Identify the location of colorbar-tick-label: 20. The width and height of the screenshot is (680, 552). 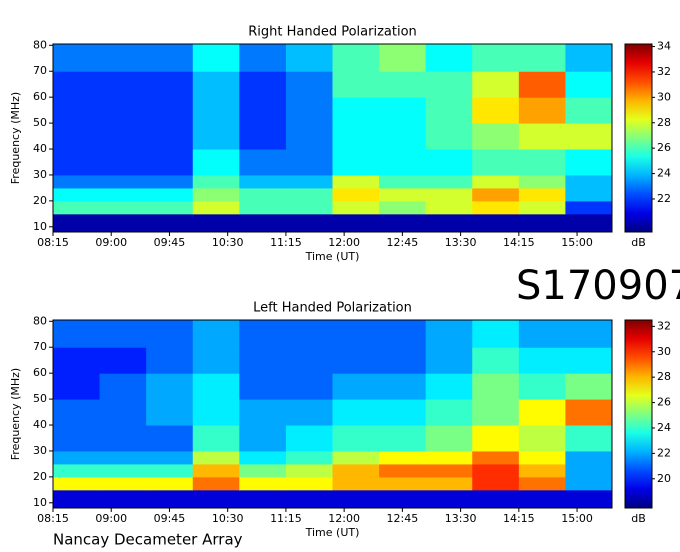
(664, 478).